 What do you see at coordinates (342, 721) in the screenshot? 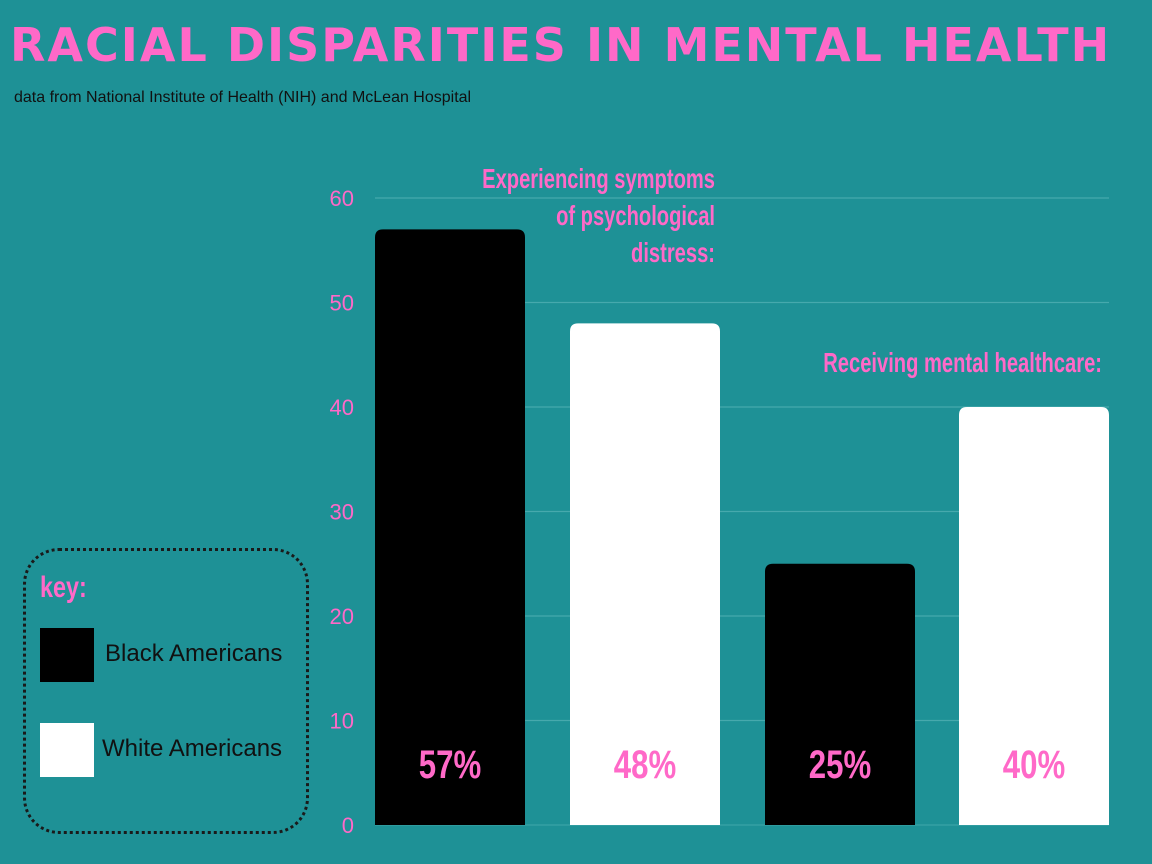
I see `y-tick-label: 10` at bounding box center [342, 721].